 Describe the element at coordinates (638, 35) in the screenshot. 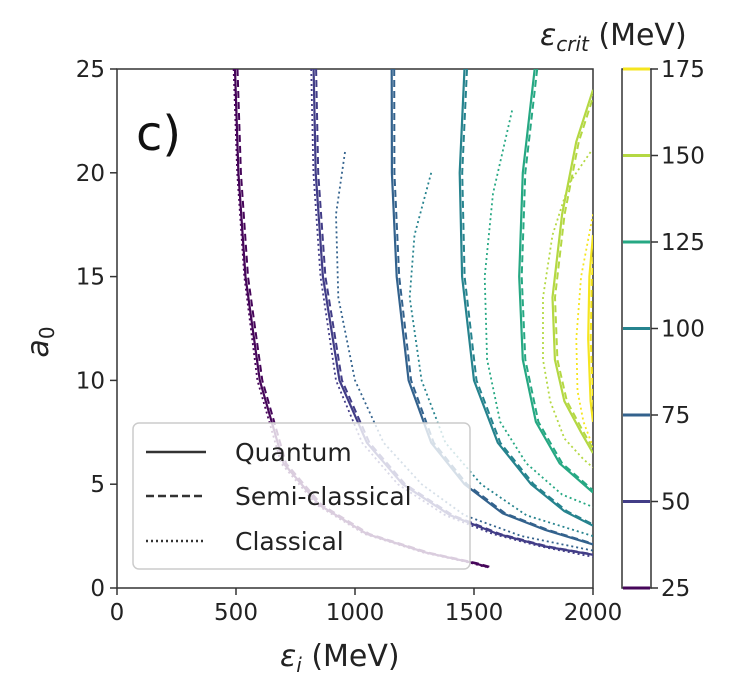

I see `colorbar-title-unit: (MeV)` at that location.